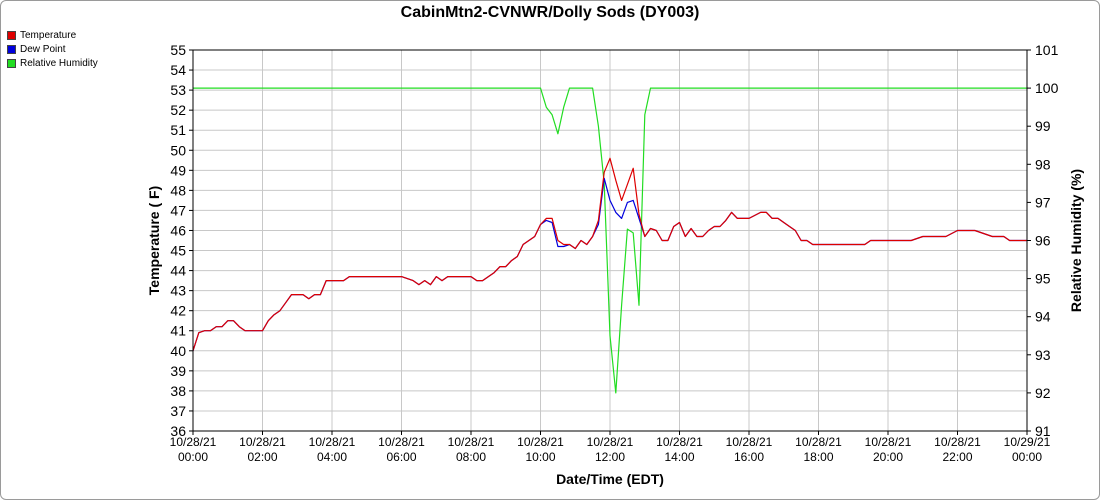  I want to click on x-tick-time-label: 16:00, so click(749, 457).